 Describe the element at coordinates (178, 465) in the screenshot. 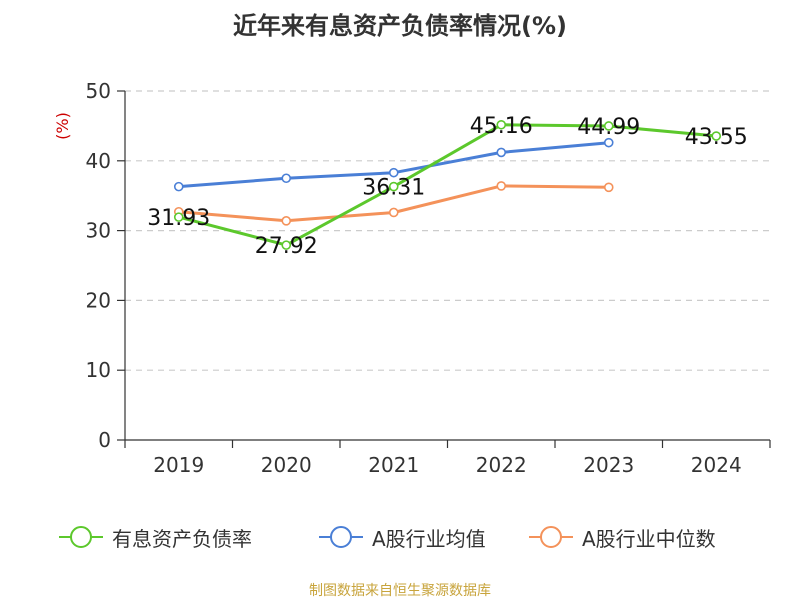

I see `x-tick-label: 2019` at that location.